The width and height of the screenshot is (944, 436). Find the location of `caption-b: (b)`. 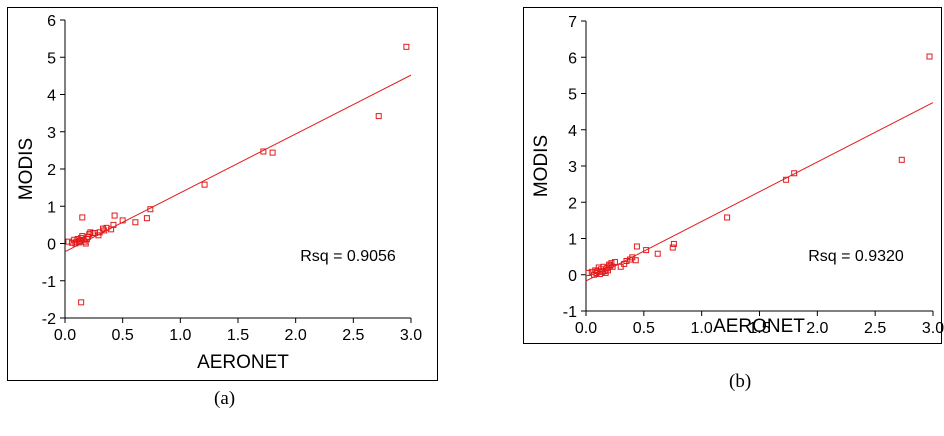

caption-b: (b) is located at coordinates (740, 381).